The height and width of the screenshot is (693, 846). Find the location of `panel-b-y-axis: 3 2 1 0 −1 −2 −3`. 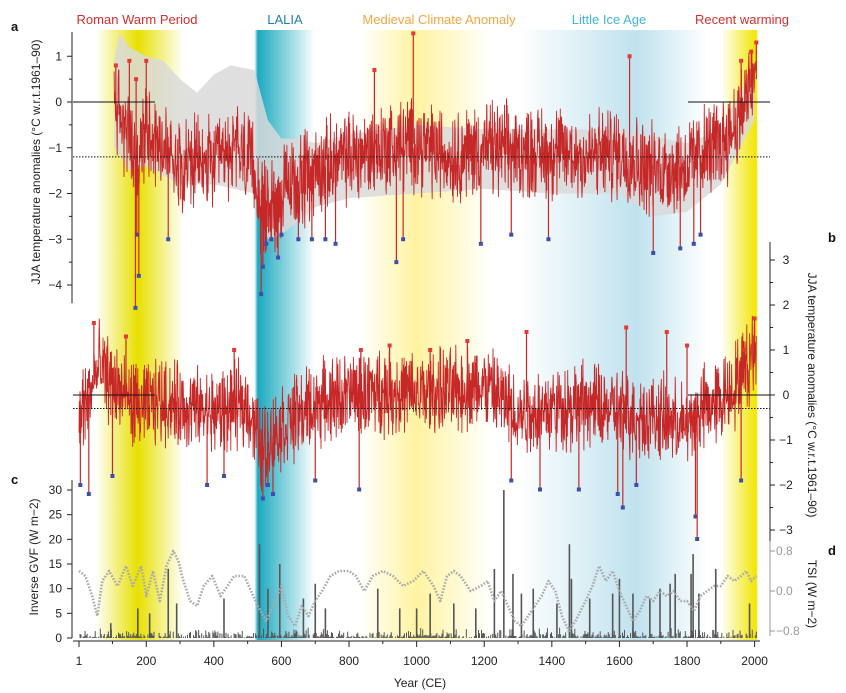

panel-b-y-axis: 3 2 1 0 −1 −2 −3 is located at coordinates (781, 393).